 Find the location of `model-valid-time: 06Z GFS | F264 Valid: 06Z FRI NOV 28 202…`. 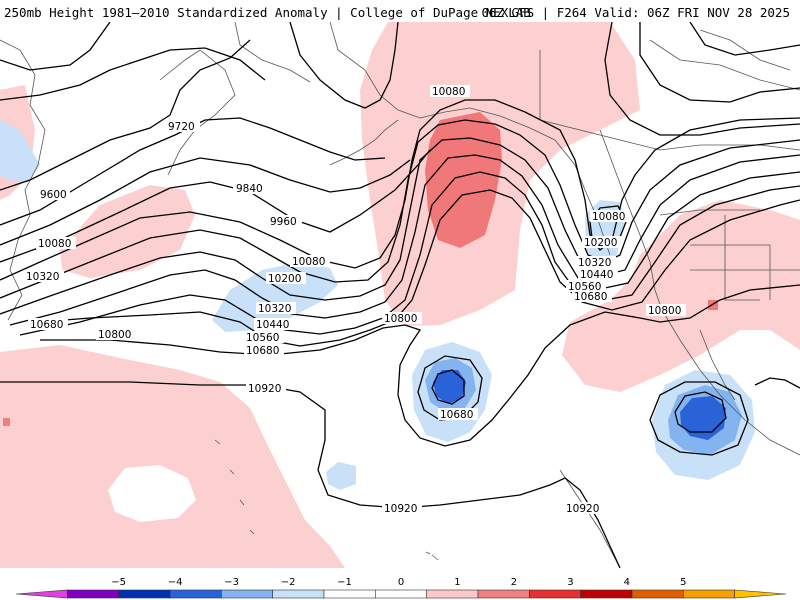

model-valid-time: 06Z GFS | F264 Valid: 06Z FRI NOV 28 202… is located at coordinates (635, 12).